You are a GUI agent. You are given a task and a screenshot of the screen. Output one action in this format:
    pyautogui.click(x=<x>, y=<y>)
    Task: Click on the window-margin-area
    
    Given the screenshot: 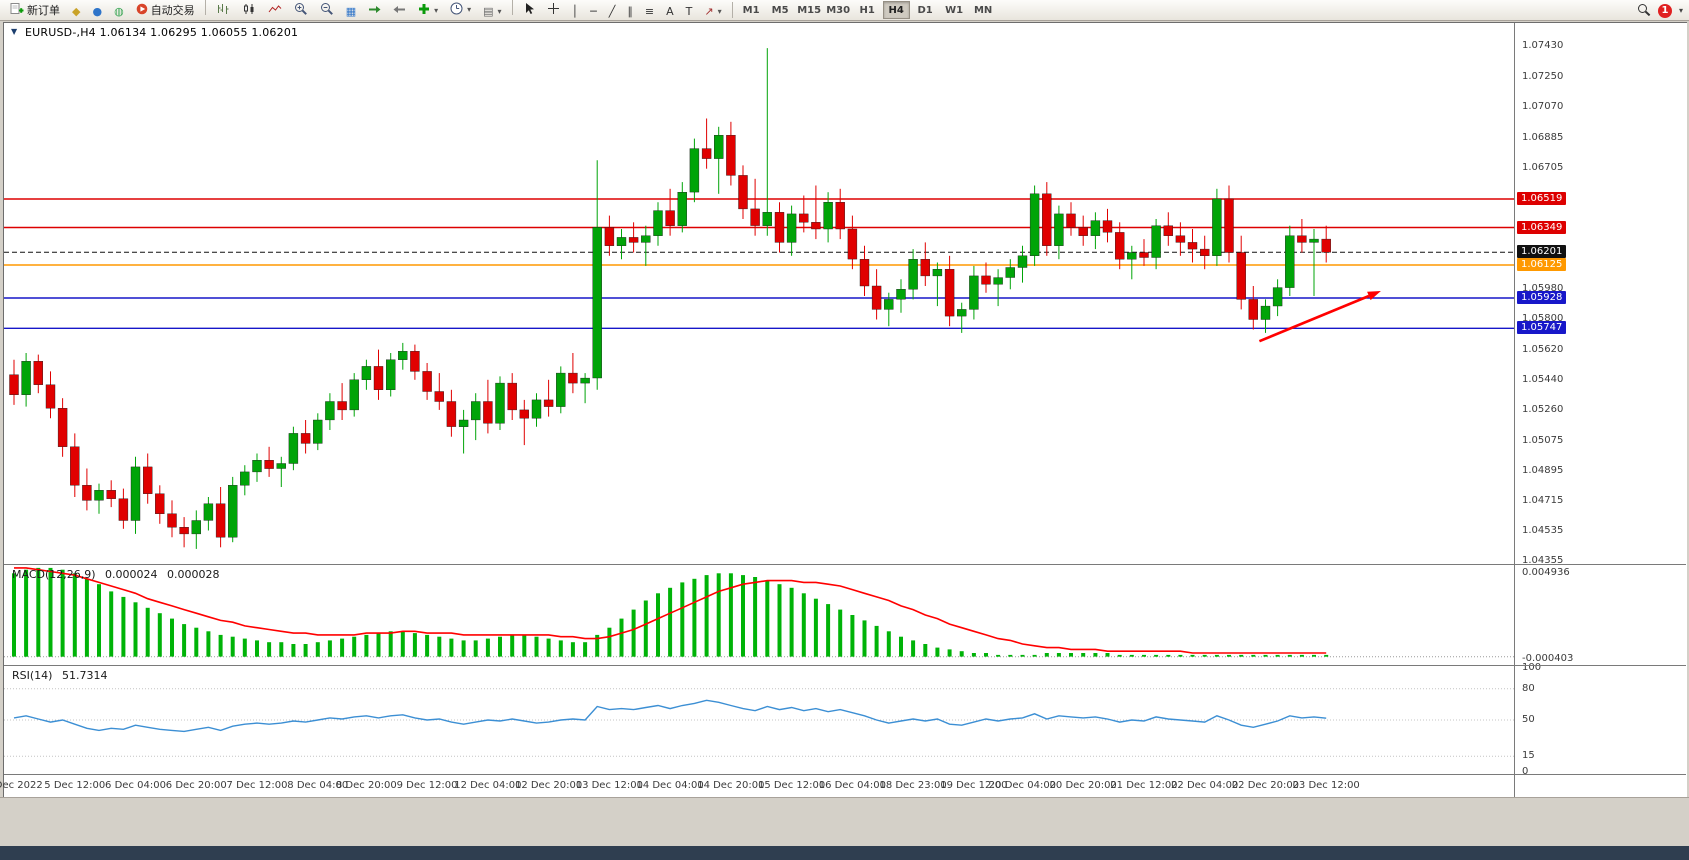 What is the action you would take?
    pyautogui.click(x=844, y=822)
    